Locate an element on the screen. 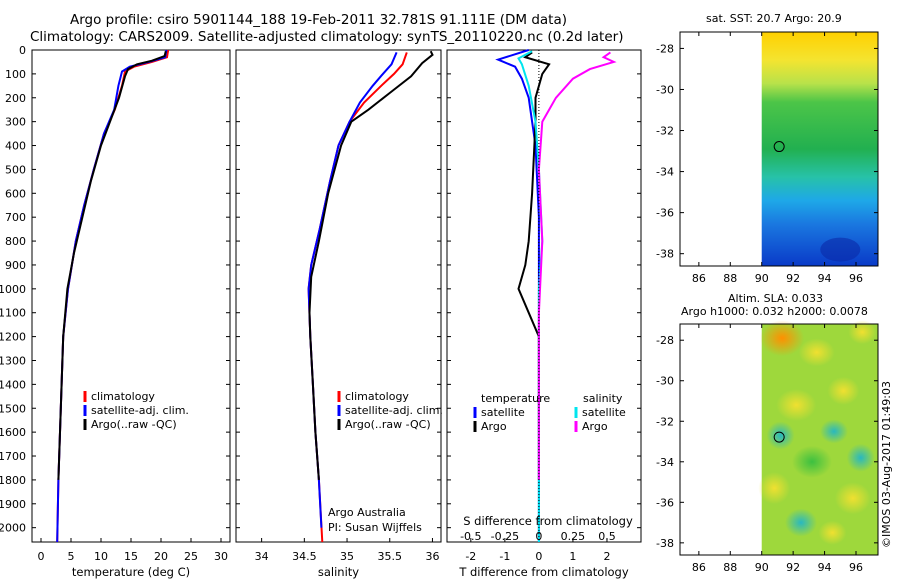 The width and height of the screenshot is (900, 580). x-axis-label: salinity is located at coordinates (338, 572).